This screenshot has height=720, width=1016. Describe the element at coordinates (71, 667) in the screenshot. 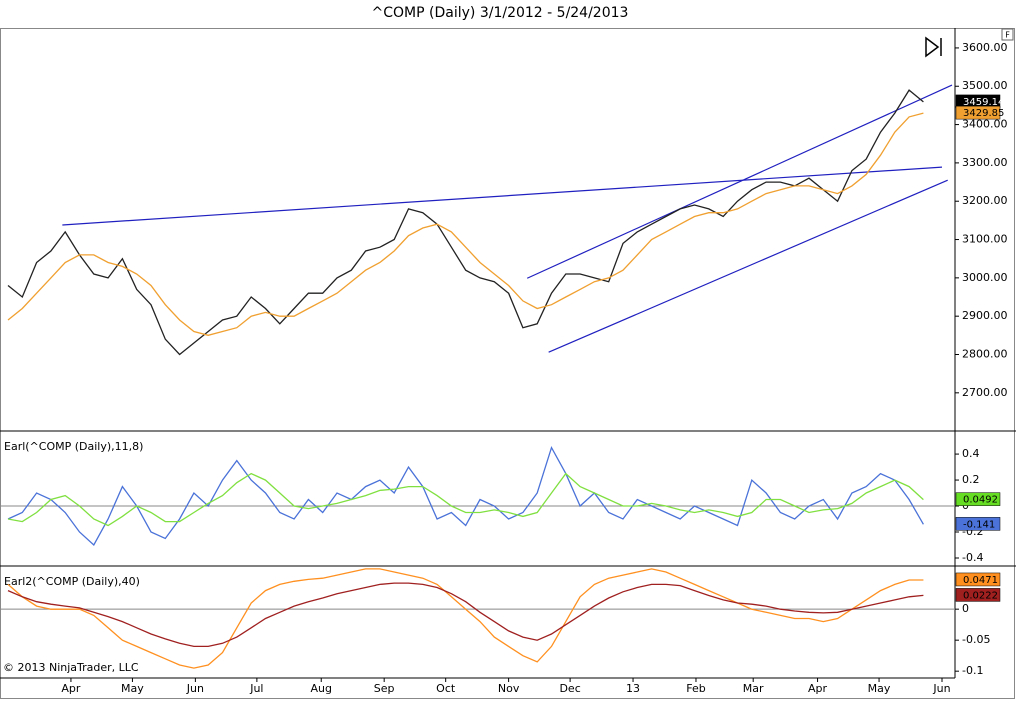

I see `copyright: © 2013 NinjaTrader, LLC` at that location.